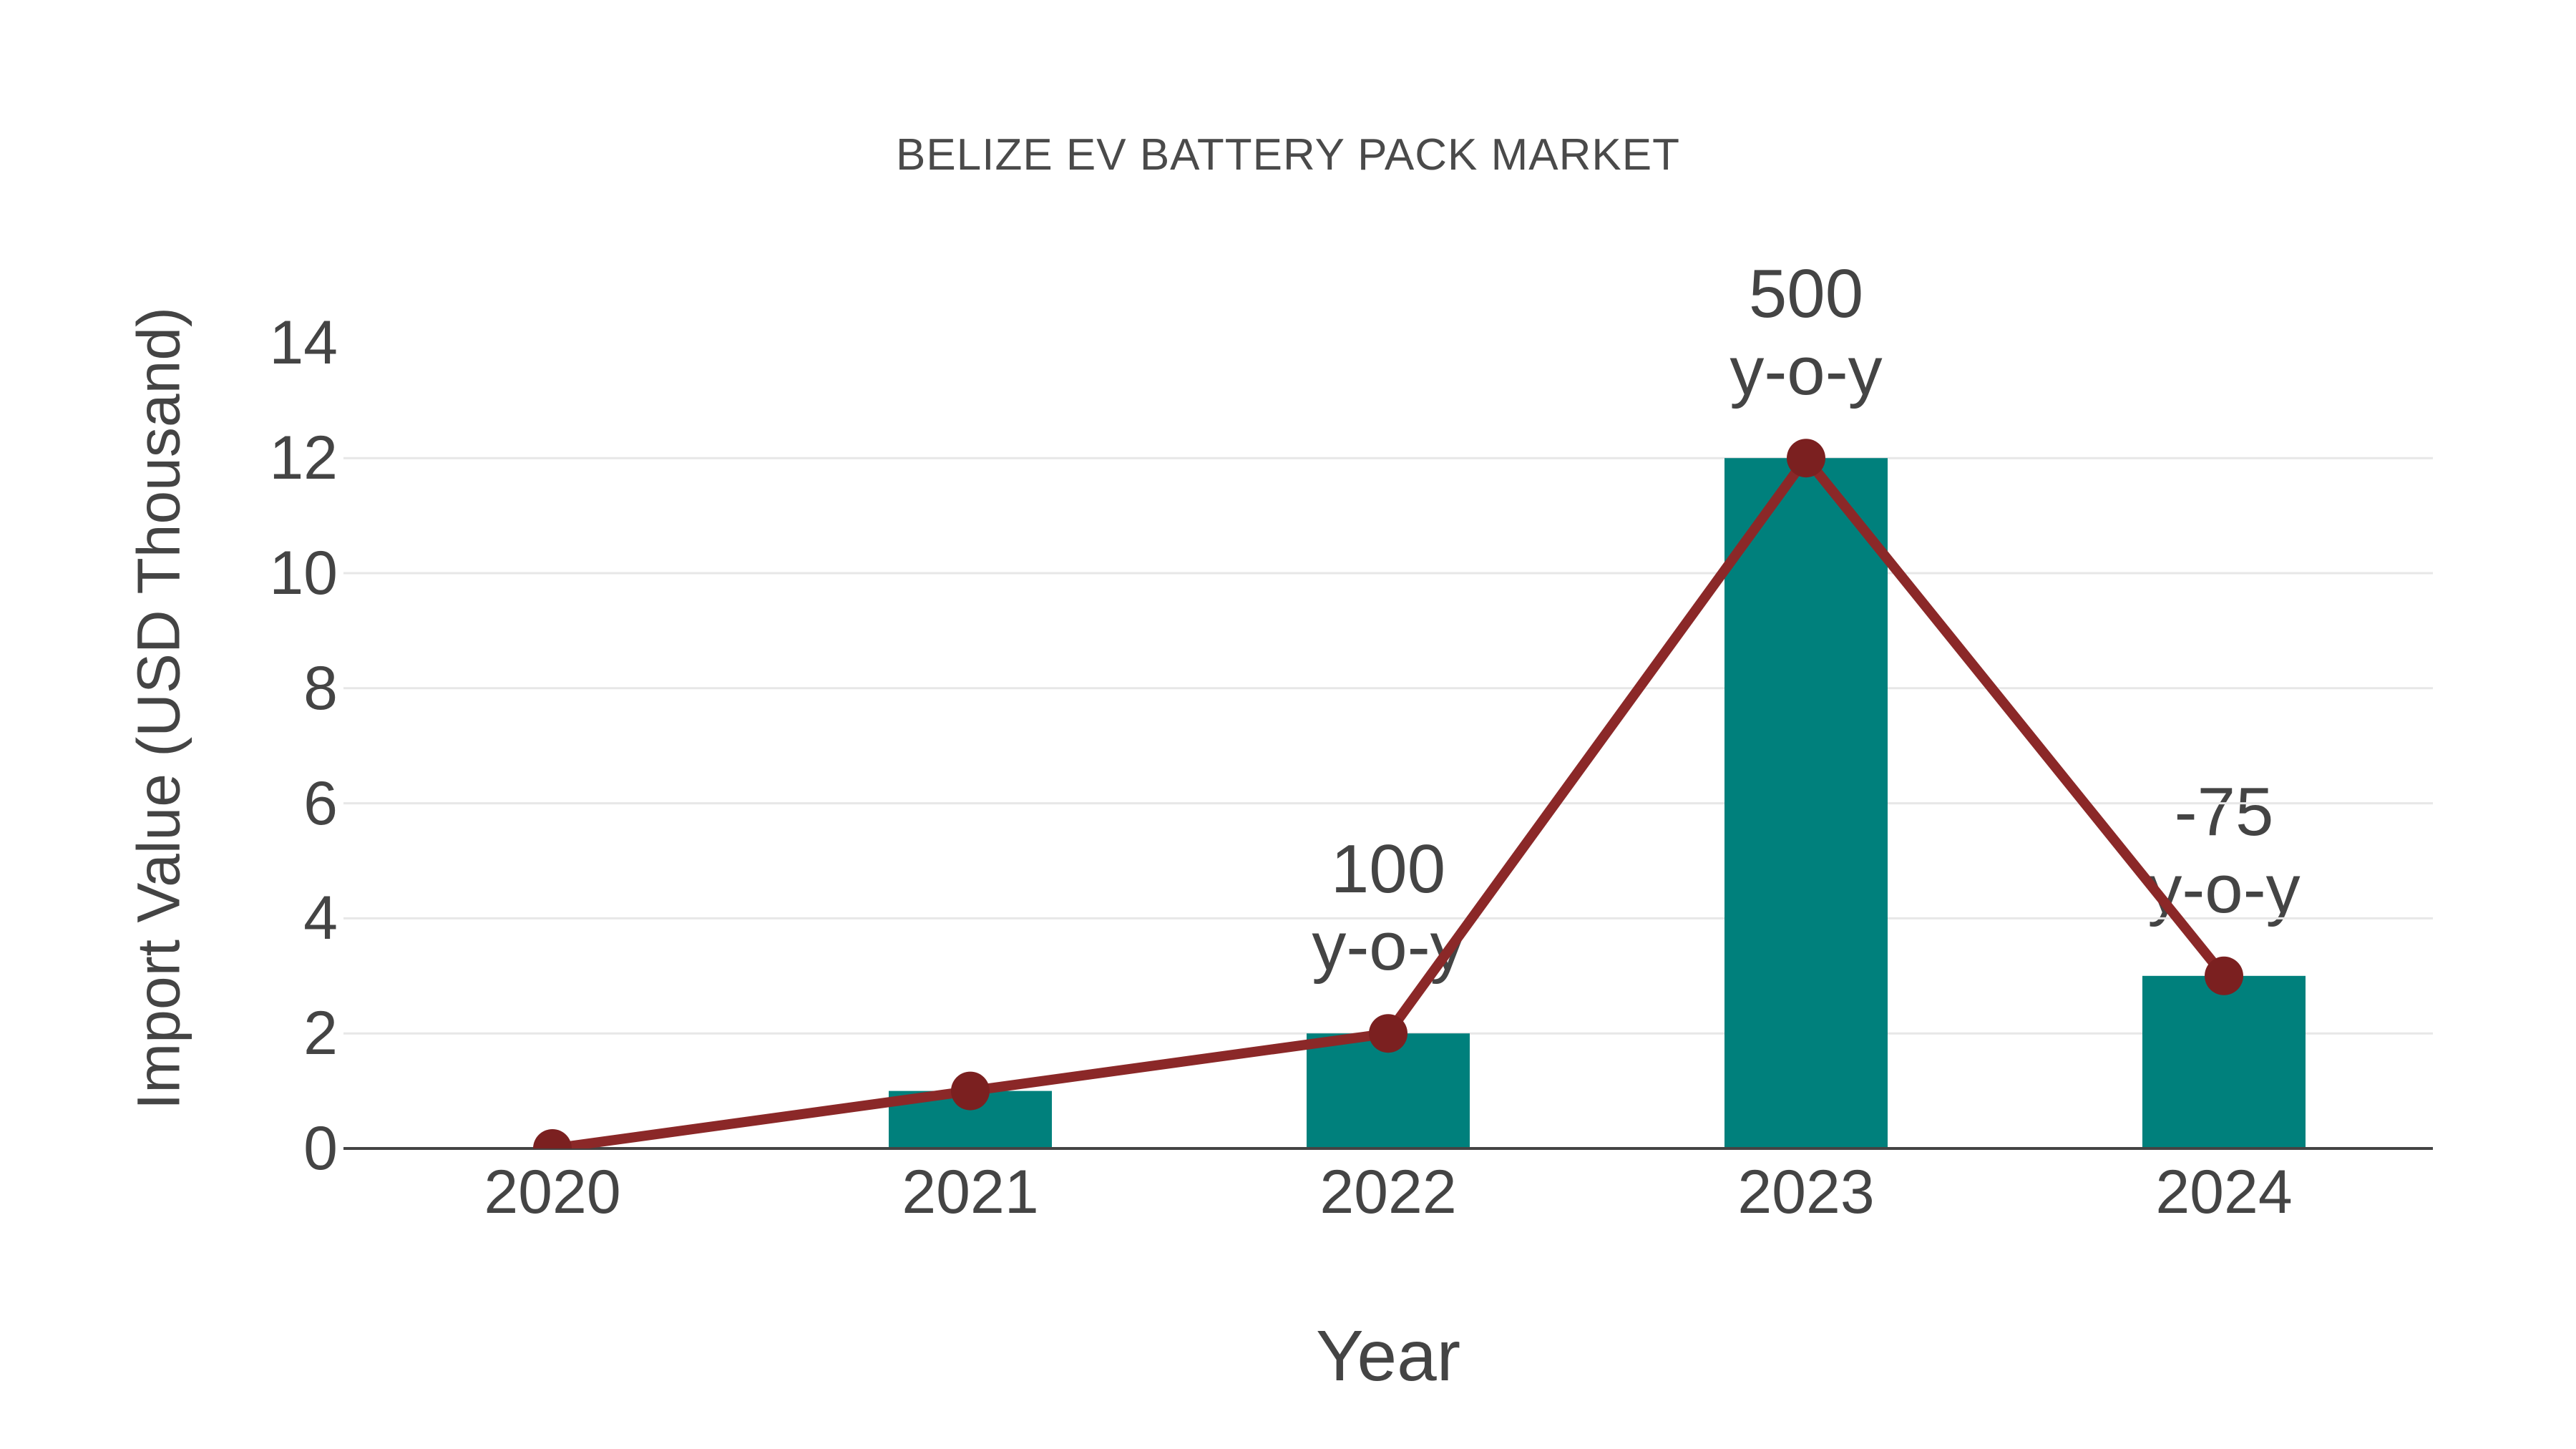  I want to click on annotation-value: 500, so click(1806, 294).